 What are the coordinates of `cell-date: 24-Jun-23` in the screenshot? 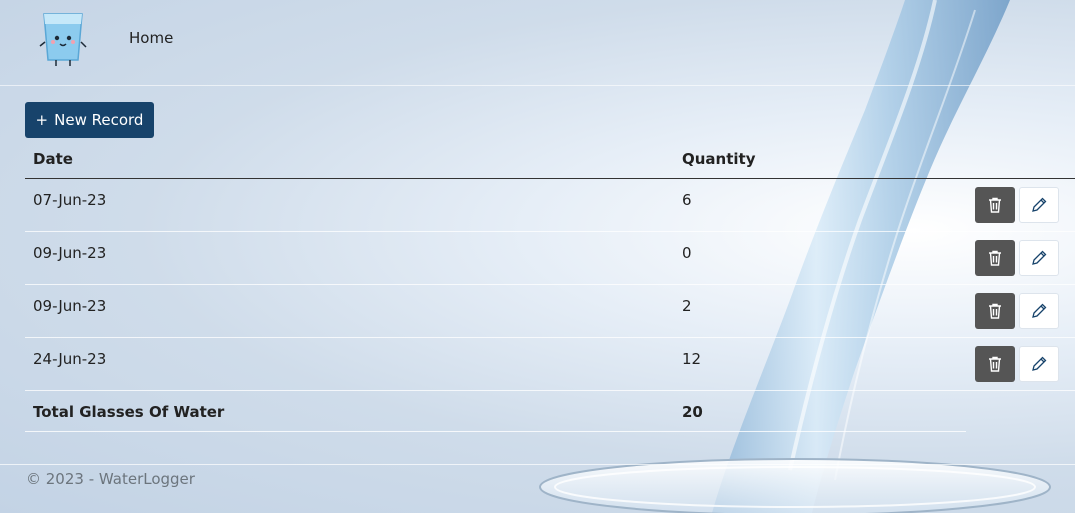 It's located at (70, 359).